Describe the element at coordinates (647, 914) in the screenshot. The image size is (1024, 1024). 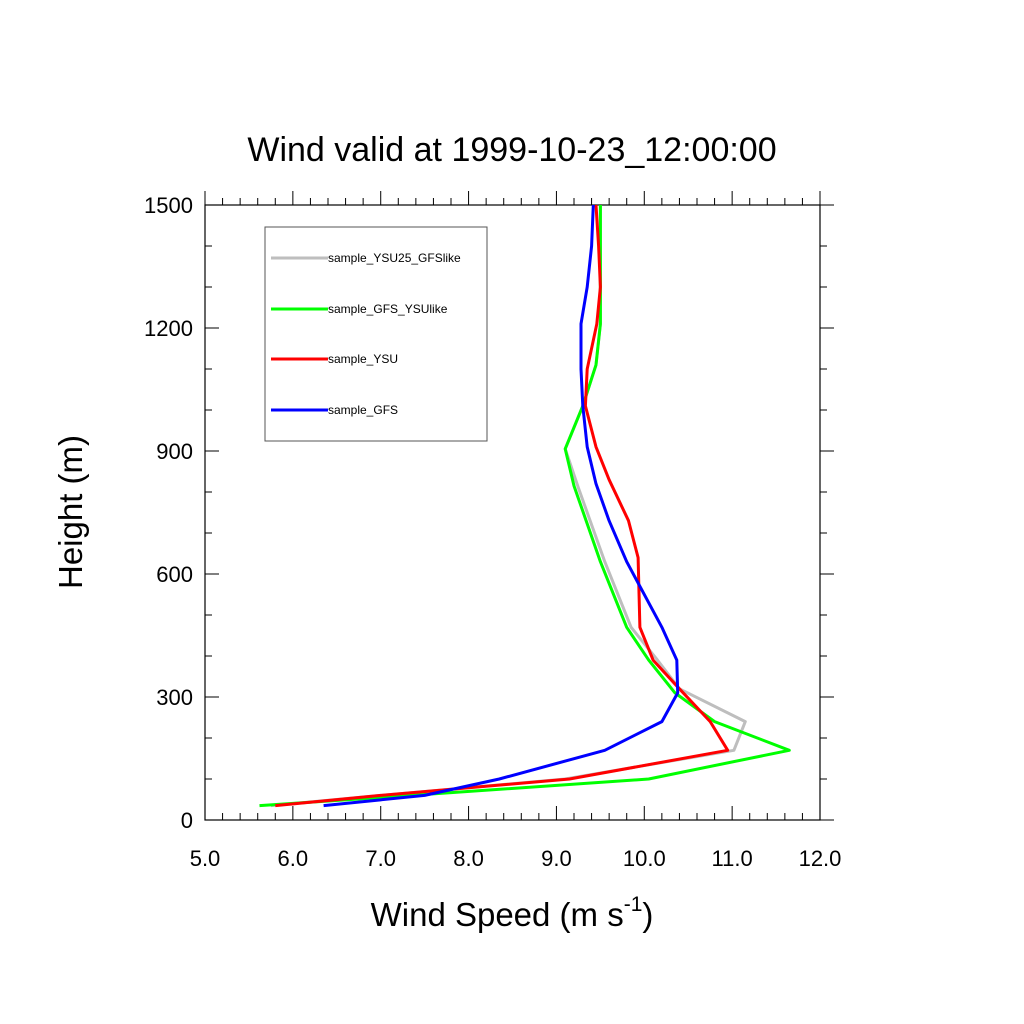
I see `x-axis-title-close: )` at that location.